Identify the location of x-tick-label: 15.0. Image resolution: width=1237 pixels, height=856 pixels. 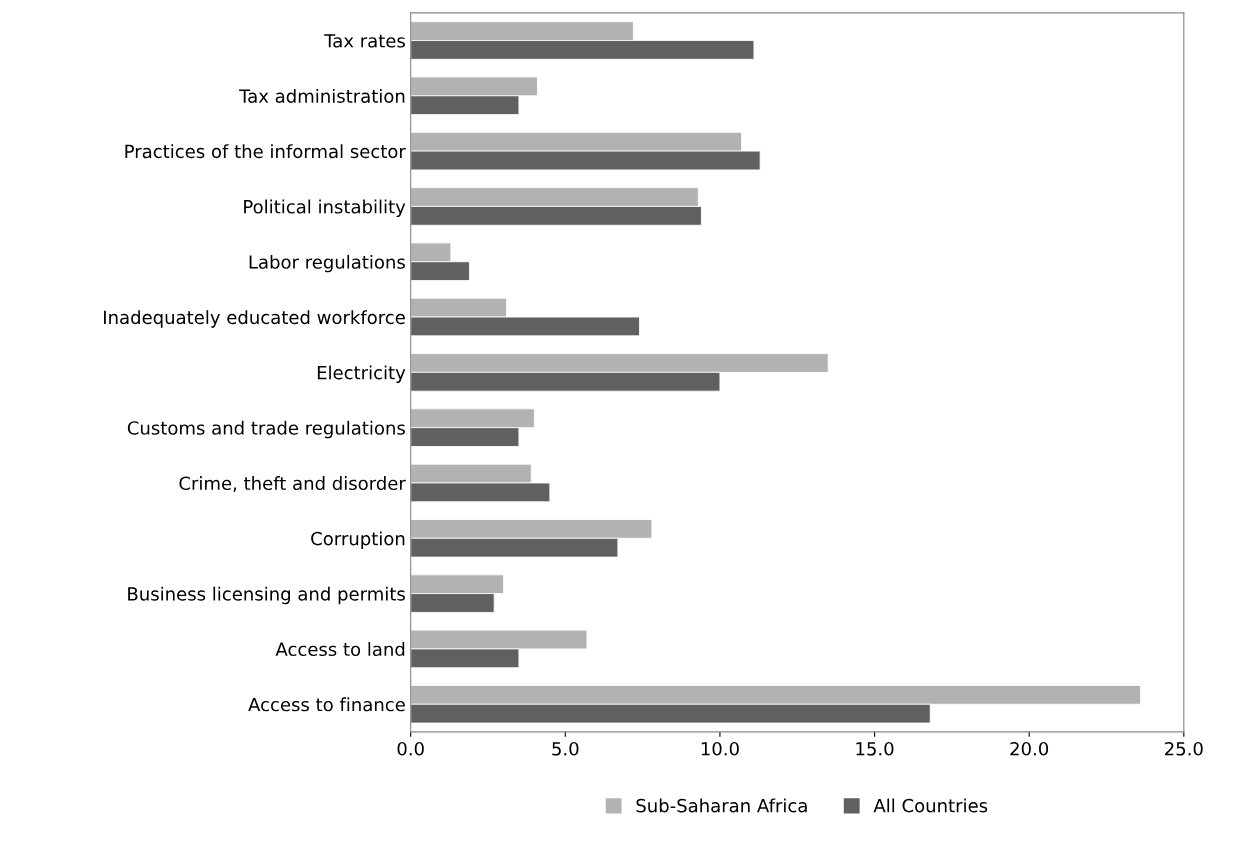
(875, 748).